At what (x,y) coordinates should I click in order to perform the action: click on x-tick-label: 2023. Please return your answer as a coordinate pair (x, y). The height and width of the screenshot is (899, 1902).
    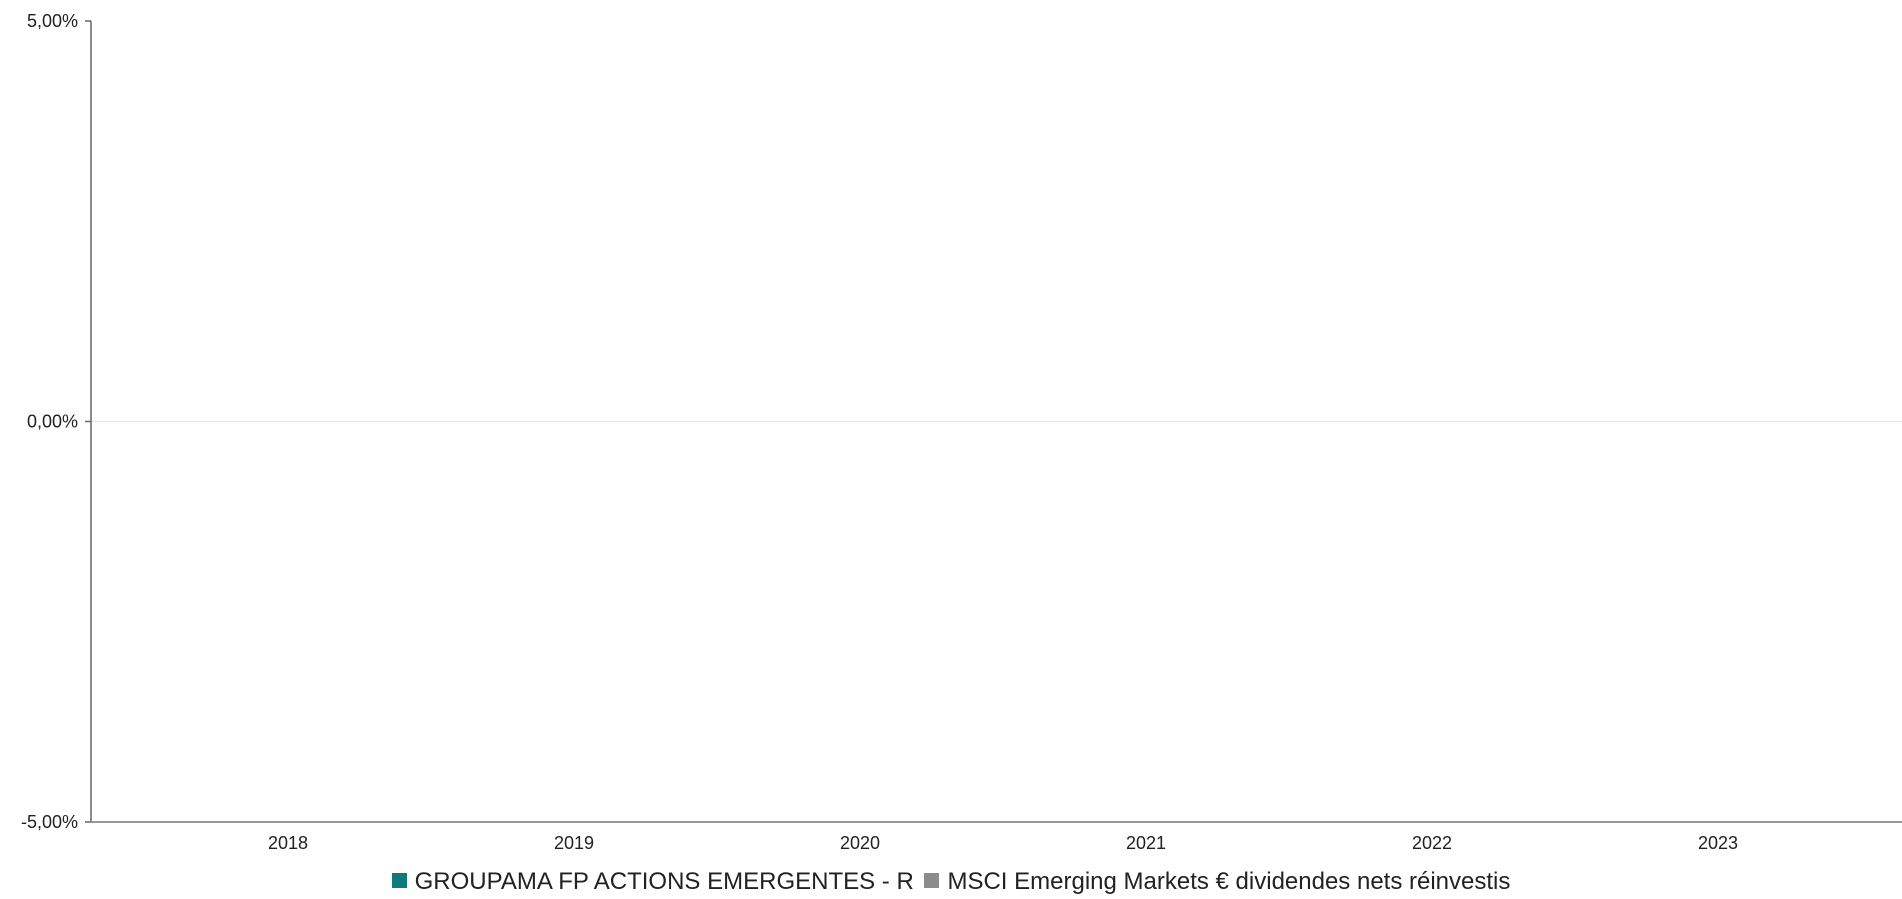
    Looking at the image, I should click on (1718, 843).